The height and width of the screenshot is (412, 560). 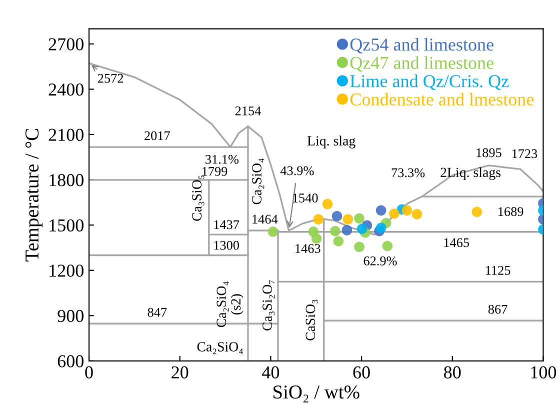 What do you see at coordinates (67, 180) in the screenshot?
I see `y-tick-label: 1800` at bounding box center [67, 180].